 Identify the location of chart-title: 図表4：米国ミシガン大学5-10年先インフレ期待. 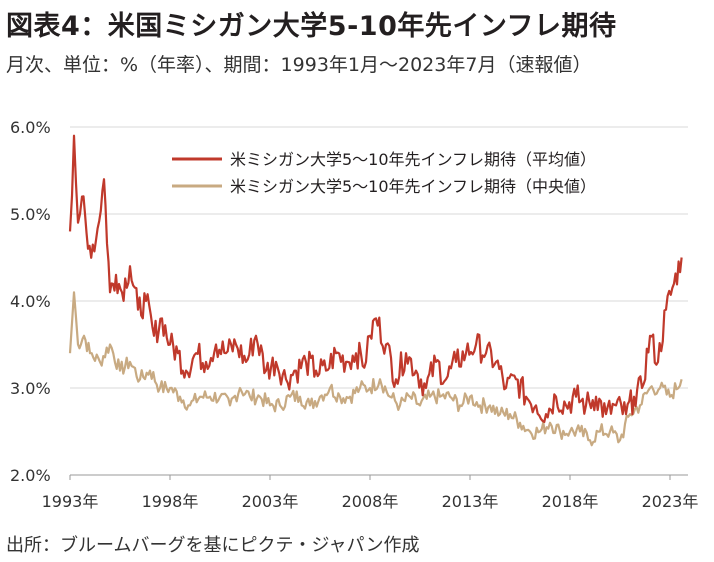
(311, 26).